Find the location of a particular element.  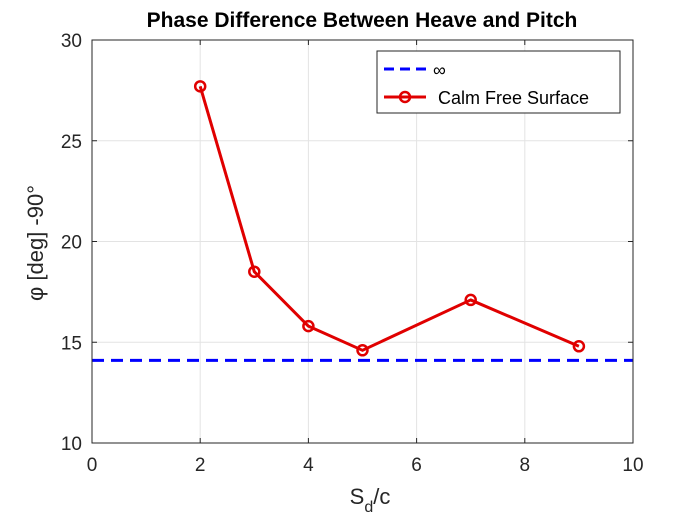

x-tick-label: 4 is located at coordinates (308, 465).